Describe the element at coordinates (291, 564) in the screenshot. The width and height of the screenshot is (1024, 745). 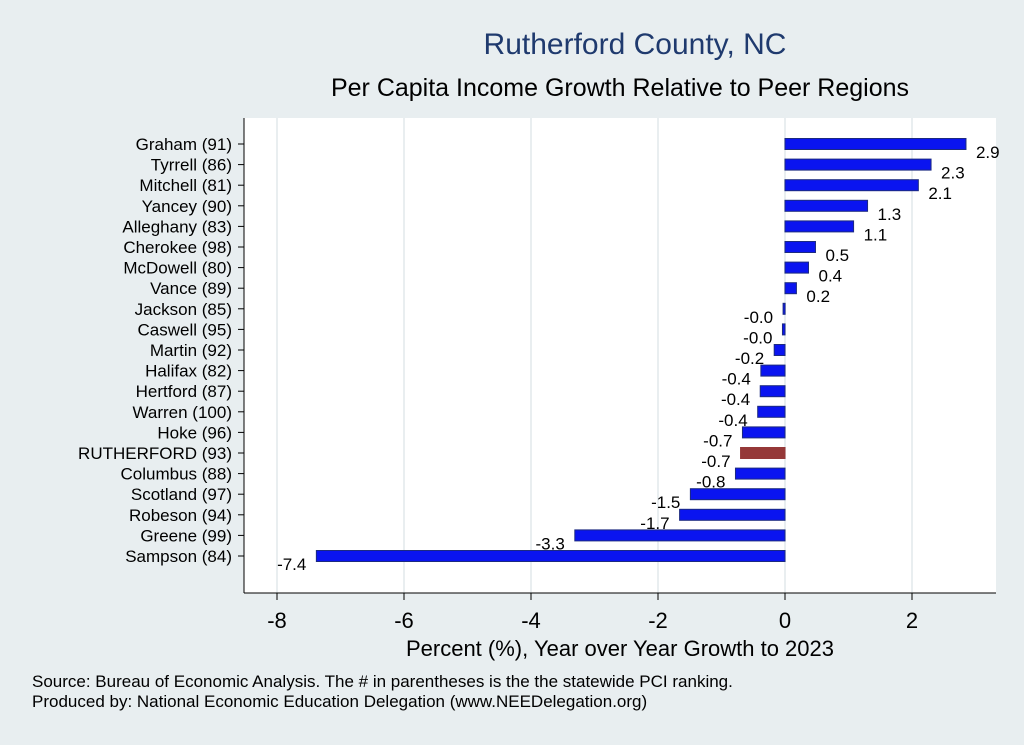
I see `value-label: -7.4` at that location.